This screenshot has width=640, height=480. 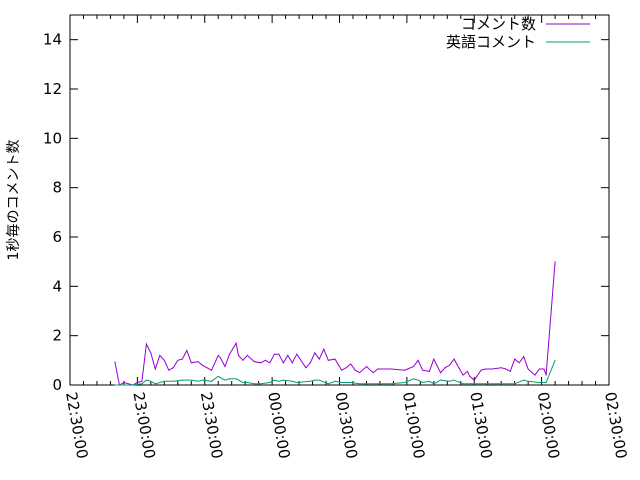 I want to click on y-tick-label: 2, so click(x=57, y=336).